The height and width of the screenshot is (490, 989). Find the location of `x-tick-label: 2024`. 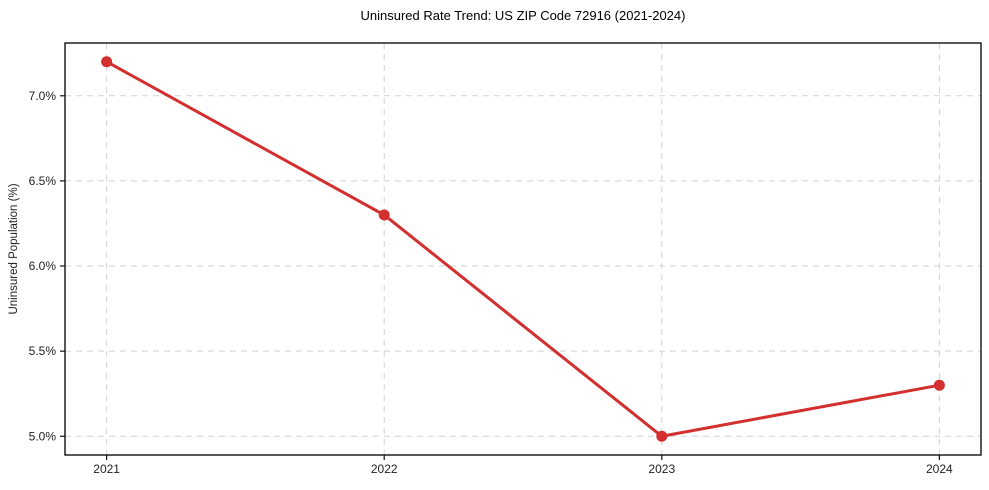

x-tick-label: 2024 is located at coordinates (939, 469).